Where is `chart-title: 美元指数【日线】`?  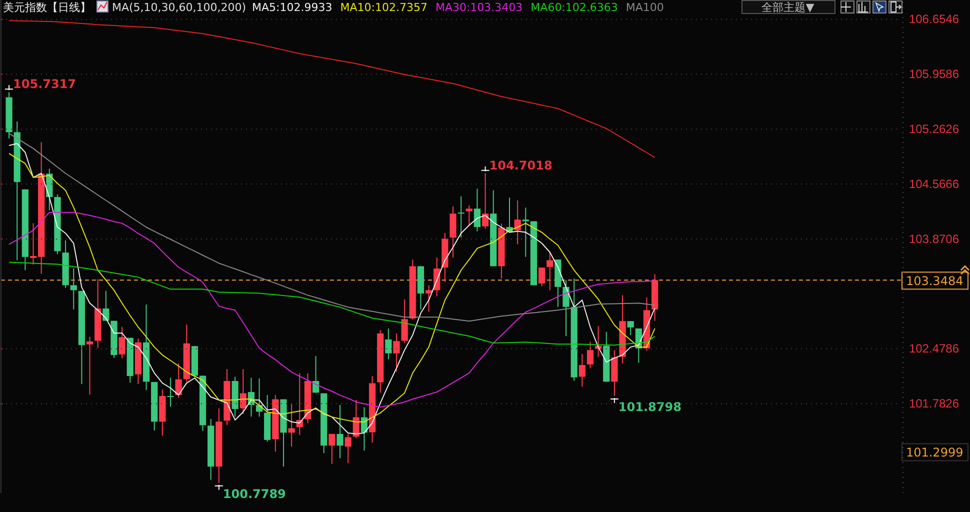 chart-title: 美元指数【日线】 is located at coordinates (46, 7).